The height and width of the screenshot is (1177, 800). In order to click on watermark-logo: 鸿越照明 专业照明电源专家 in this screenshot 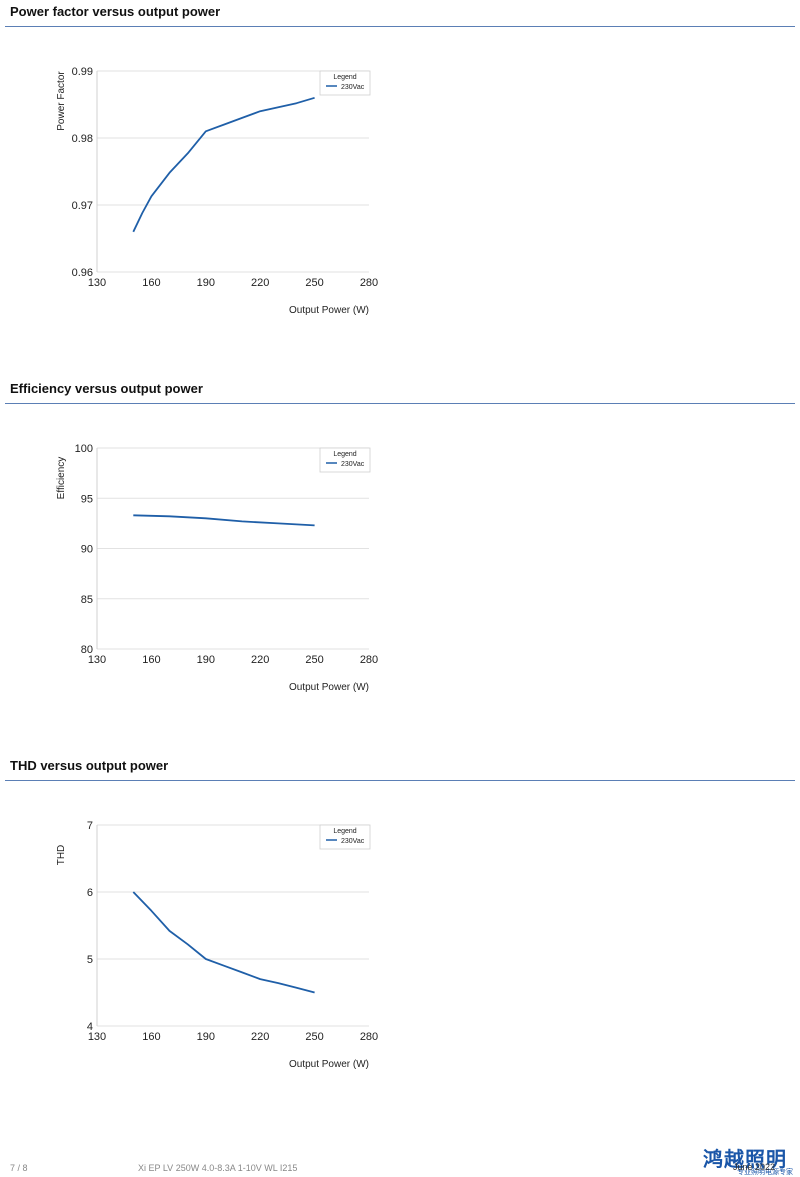, I will do `click(749, 1160)`.